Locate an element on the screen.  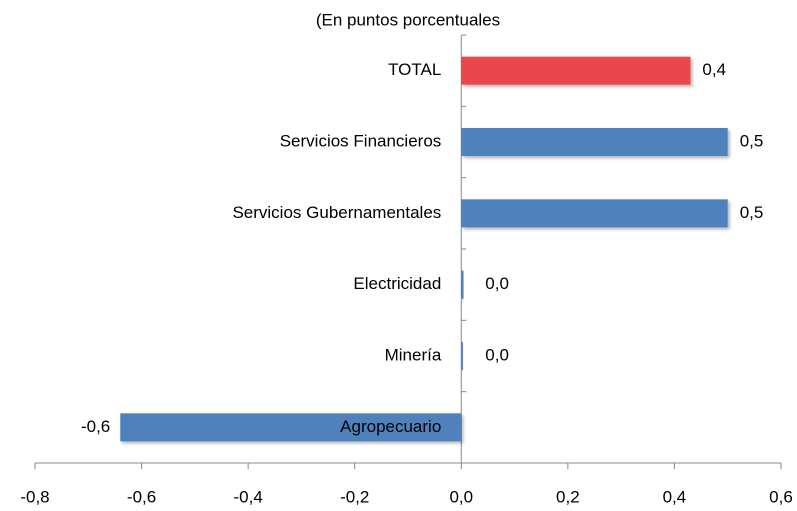
chart-title: (En puntos porcentuales is located at coordinates (408, 19).